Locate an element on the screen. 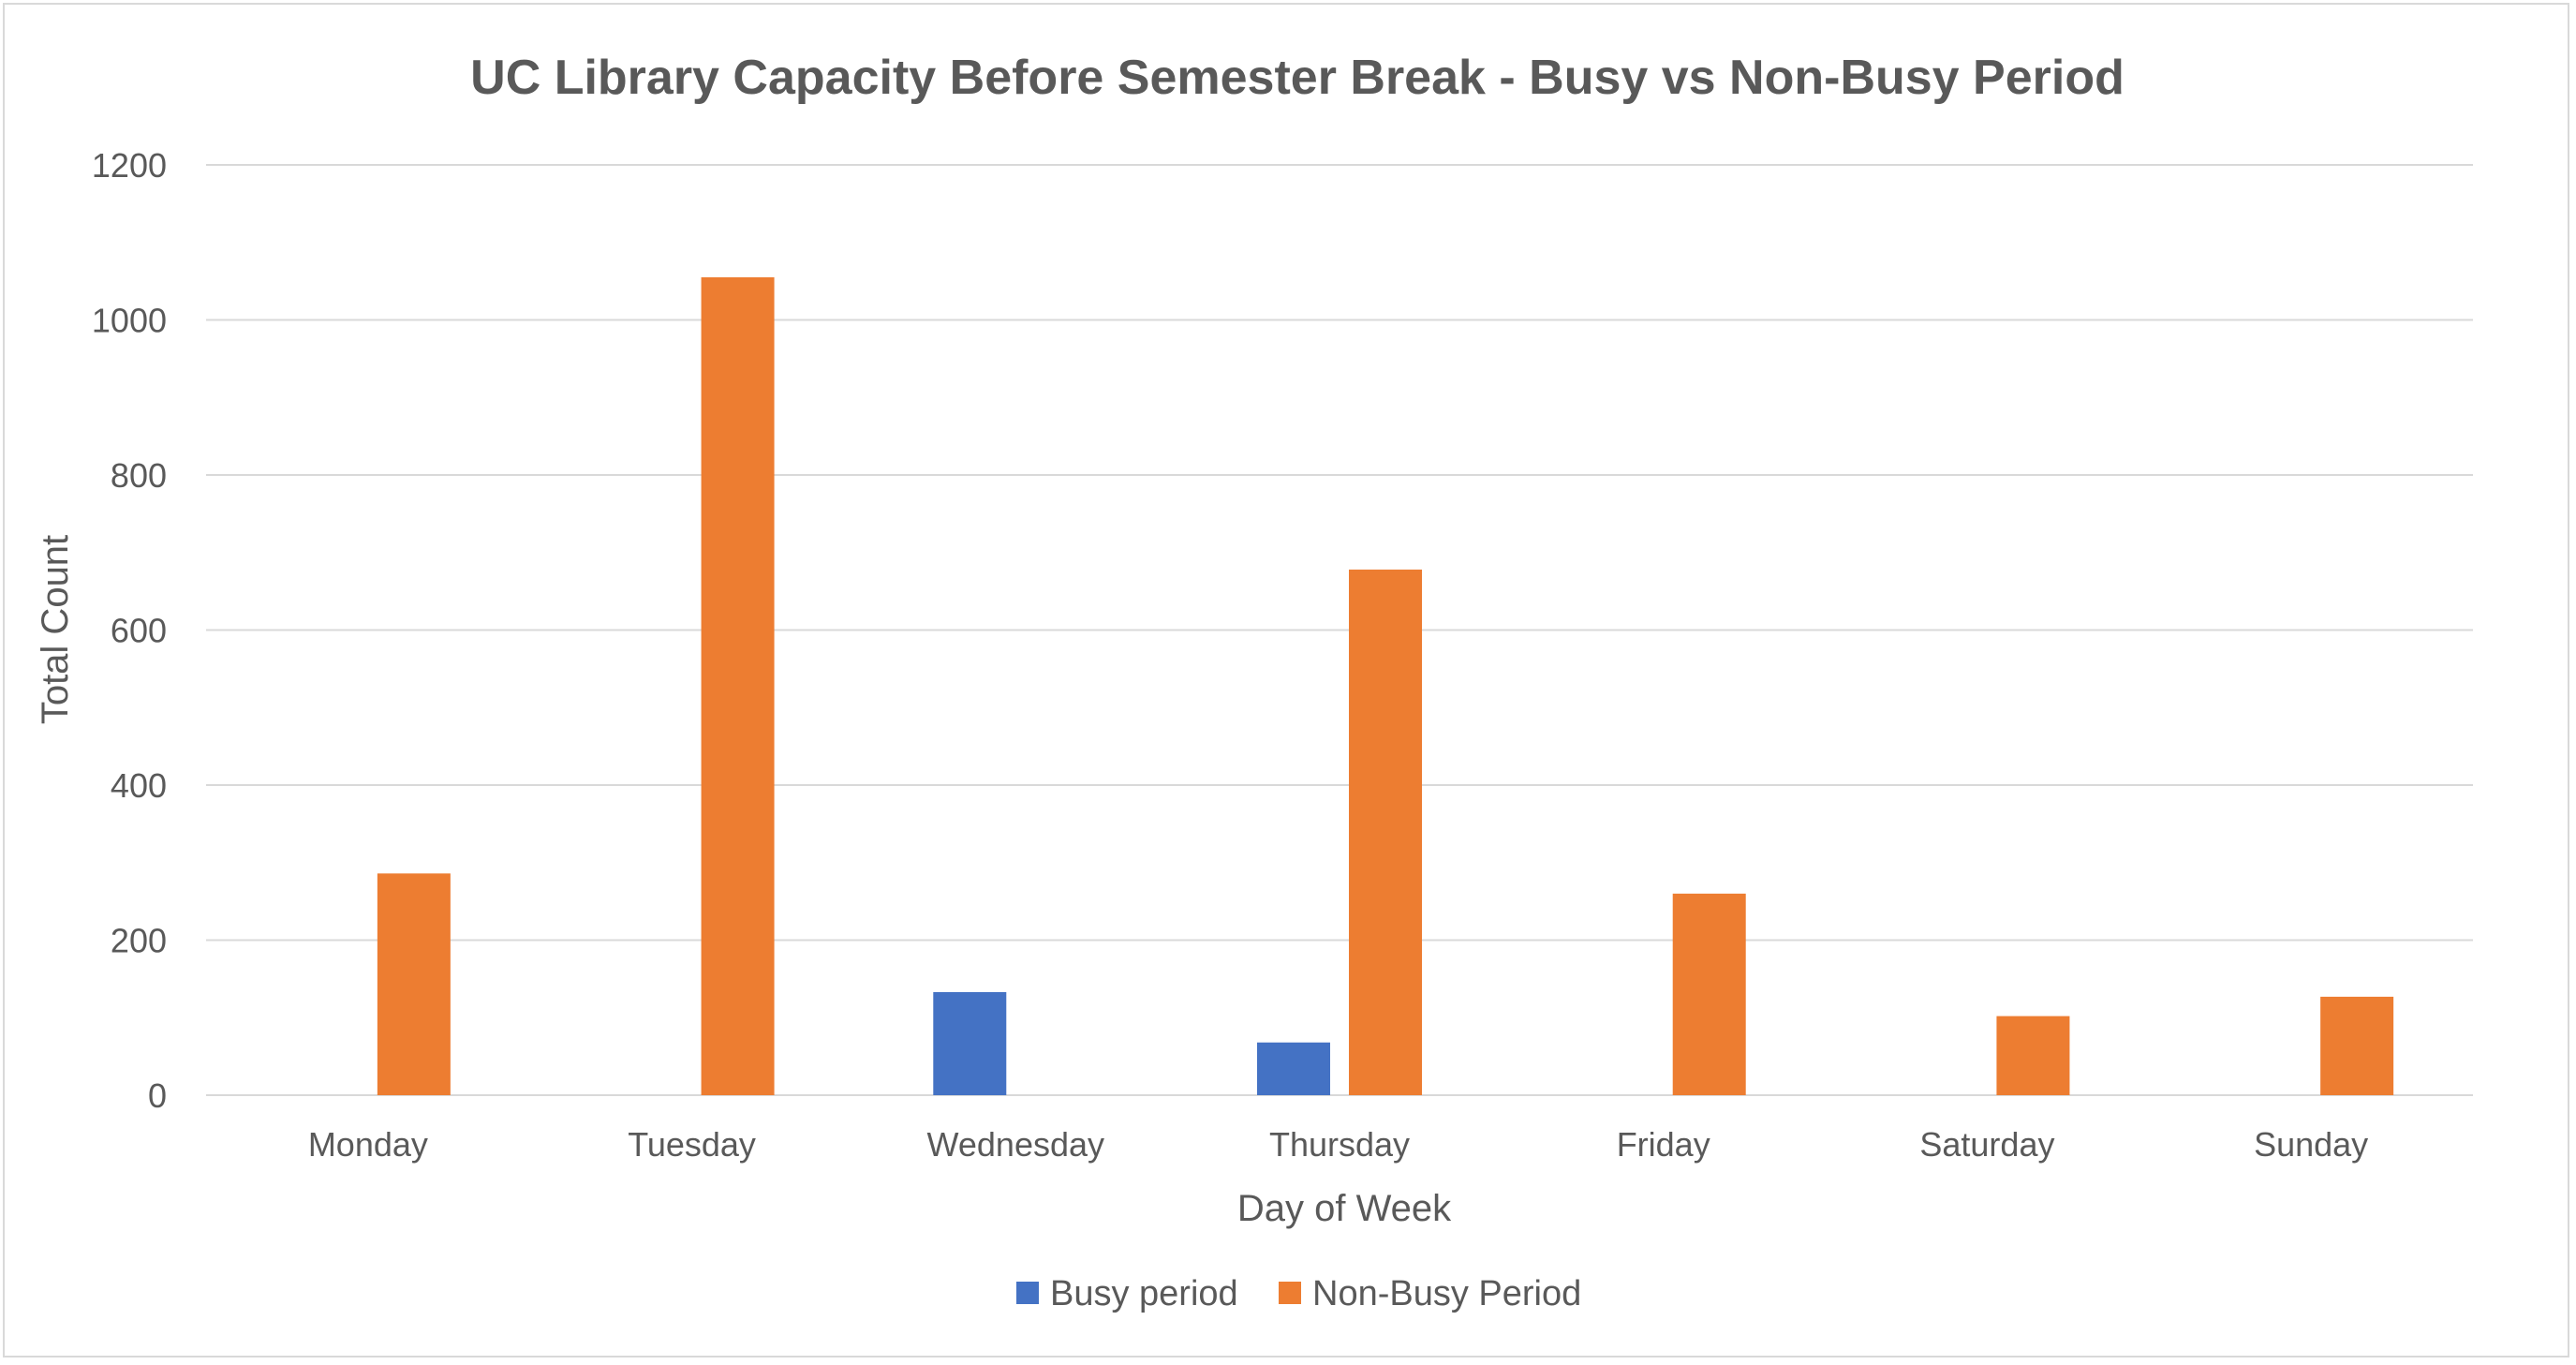 This screenshot has height=1365, width=2576. bar-non-busy-friday is located at coordinates (1709, 994).